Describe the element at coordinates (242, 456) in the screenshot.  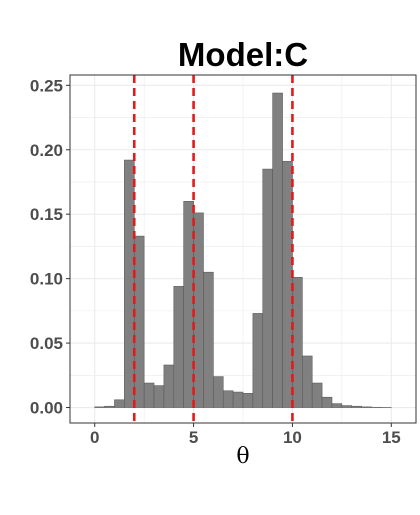
I see `x-axis-label: θ` at that location.